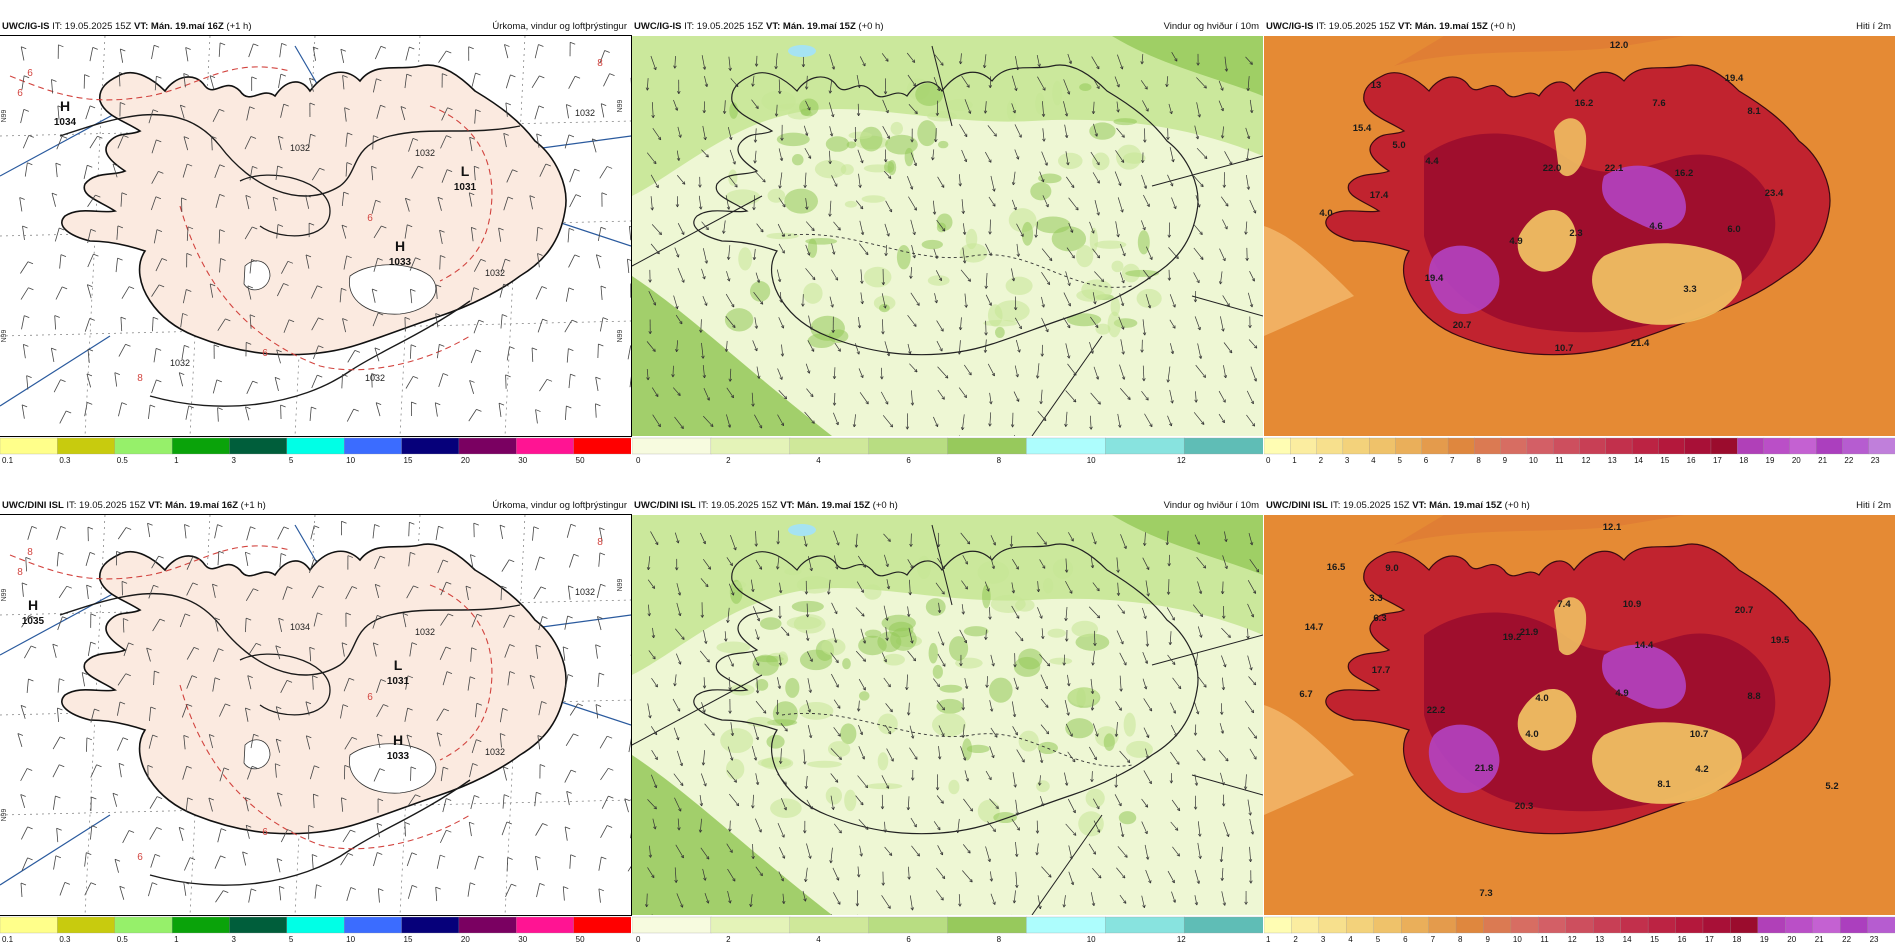  I want to click on isobar-label: 1032, so click(425, 153).